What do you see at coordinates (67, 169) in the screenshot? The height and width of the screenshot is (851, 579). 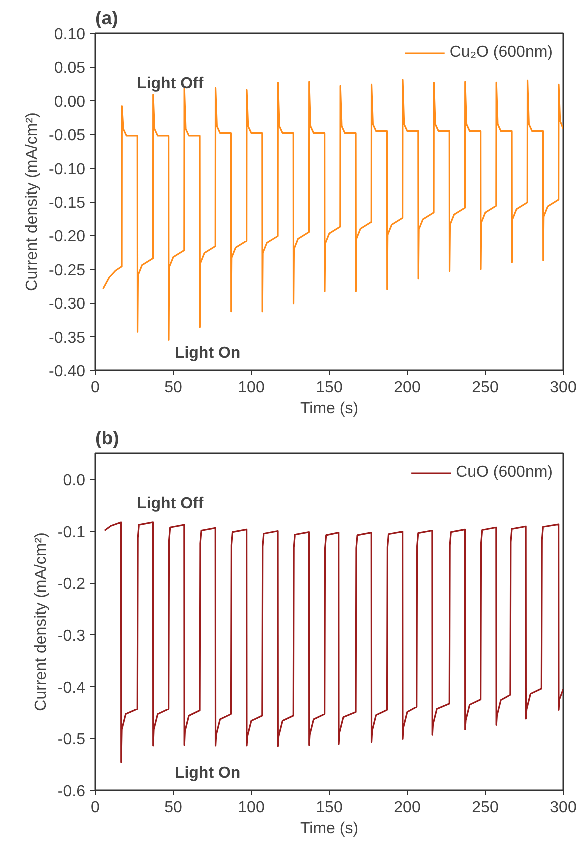 I see `y-tick-label: -0.10` at bounding box center [67, 169].